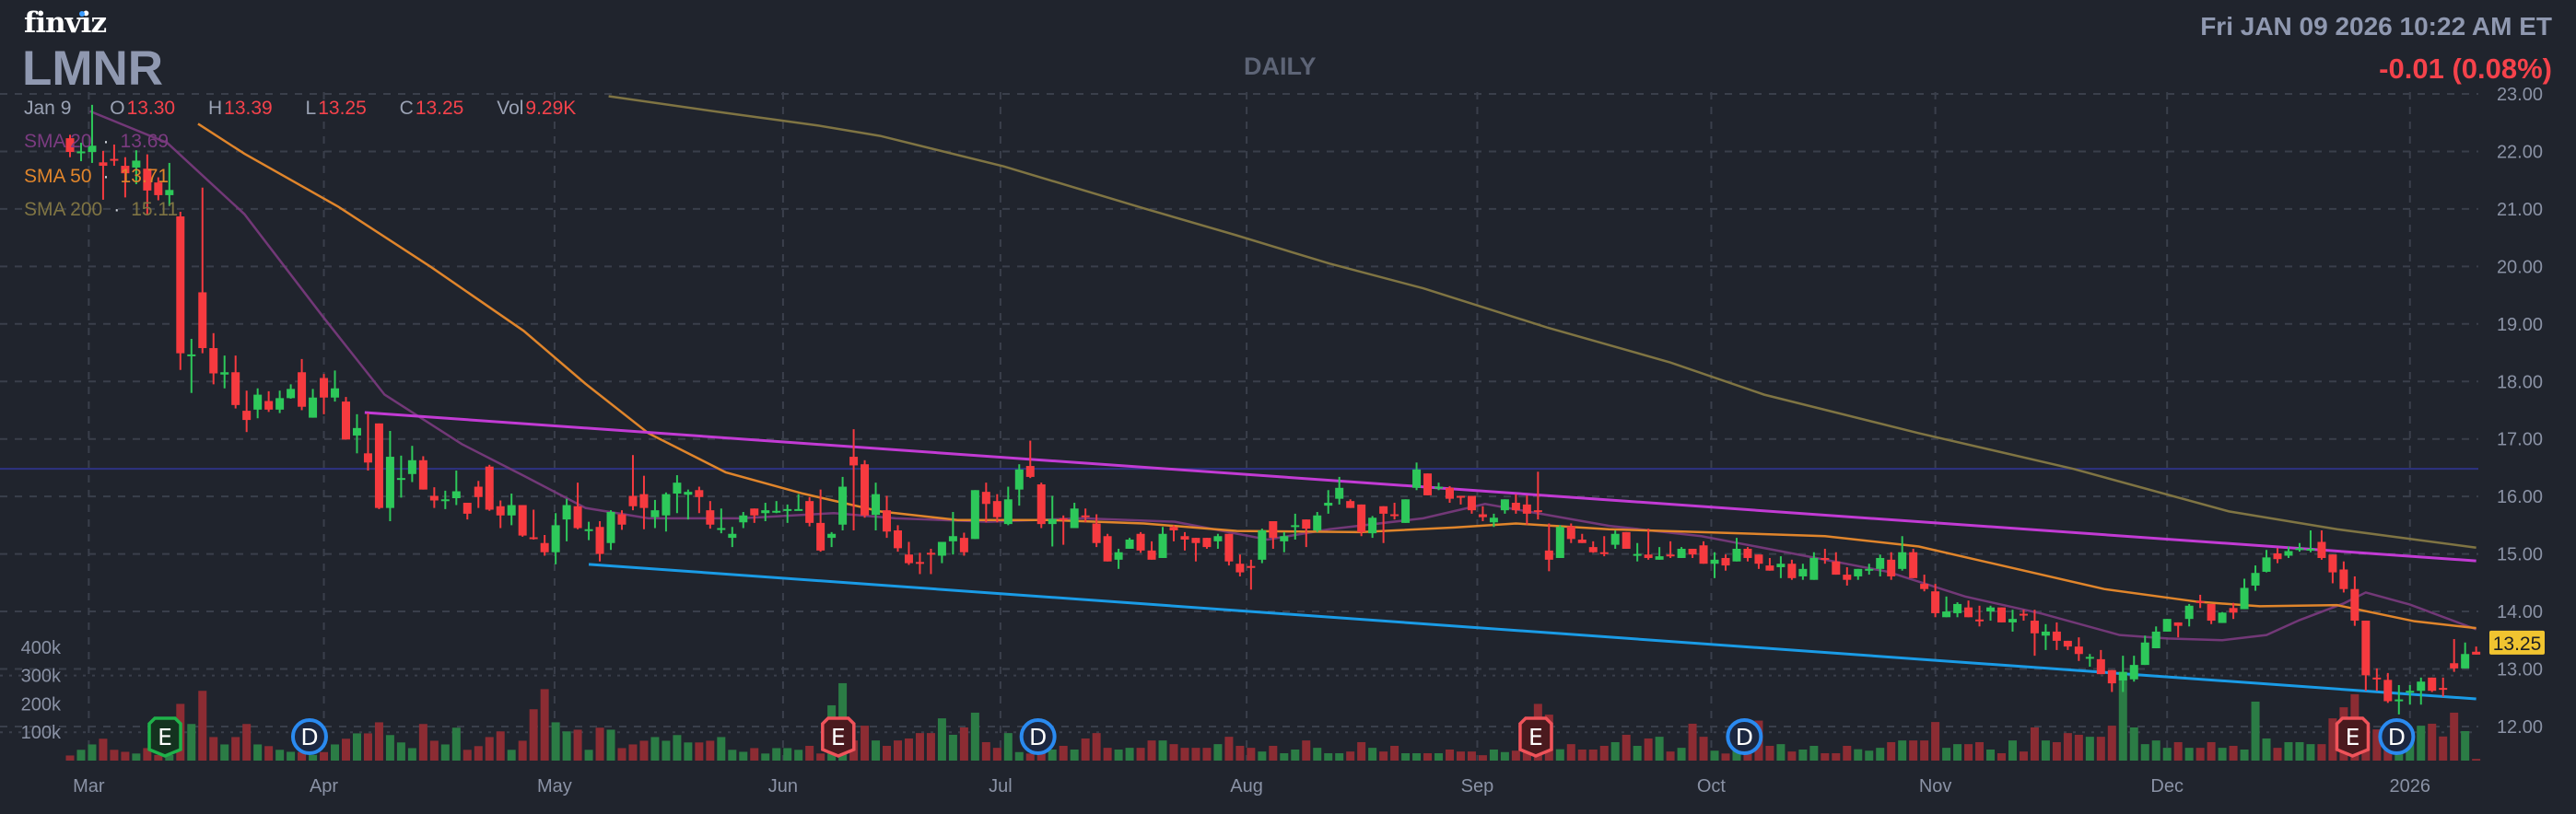 The width and height of the screenshot is (2576, 814). Describe the element at coordinates (2520, 210) in the screenshot. I see `price-tick-label: 21.00` at that location.